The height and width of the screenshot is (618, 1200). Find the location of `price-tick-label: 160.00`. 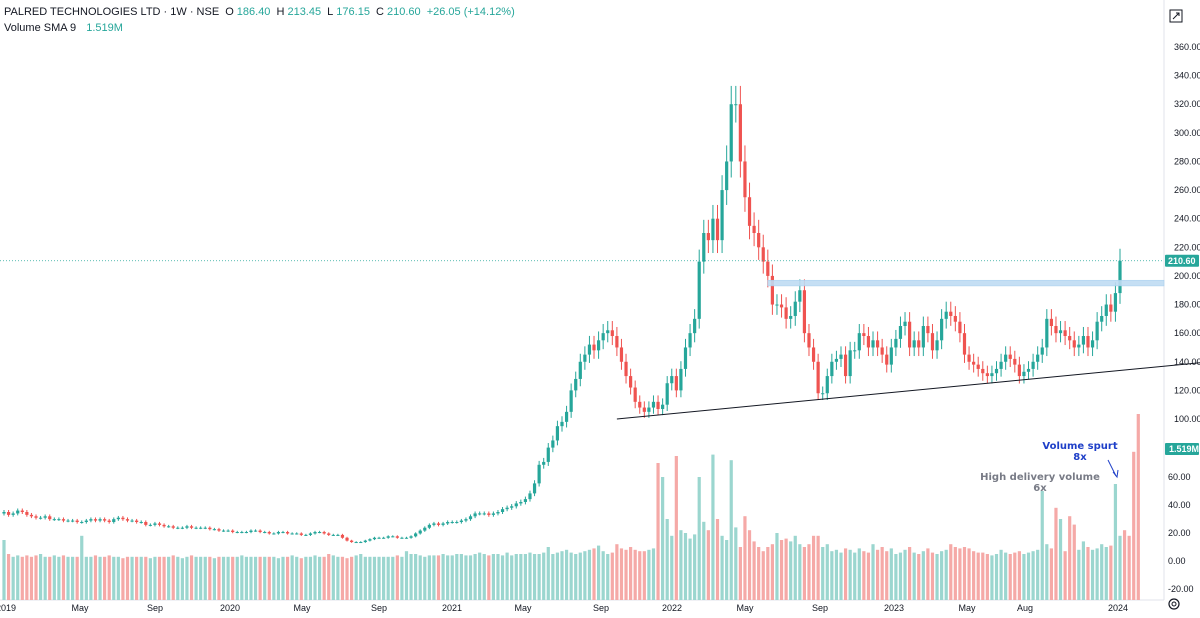

price-tick-label: 160.00 is located at coordinates (1187, 333).